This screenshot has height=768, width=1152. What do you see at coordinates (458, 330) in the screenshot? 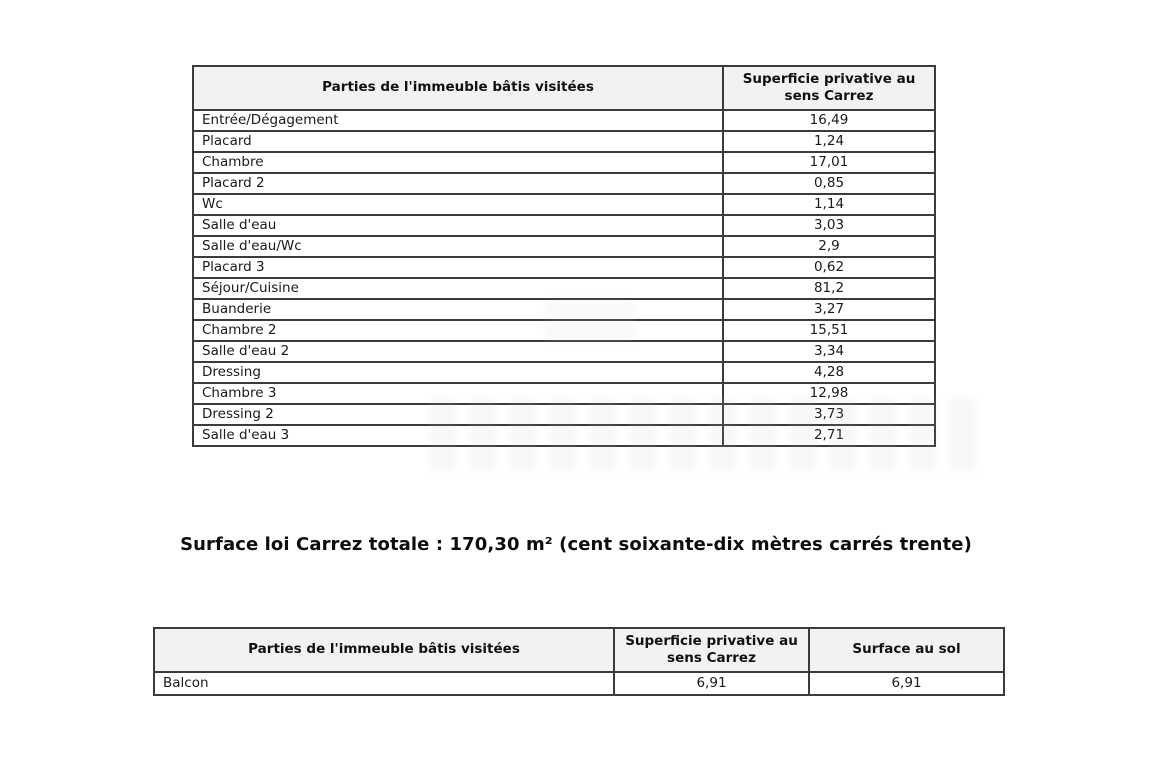
I see `room-label: Chambre 2` at bounding box center [458, 330].